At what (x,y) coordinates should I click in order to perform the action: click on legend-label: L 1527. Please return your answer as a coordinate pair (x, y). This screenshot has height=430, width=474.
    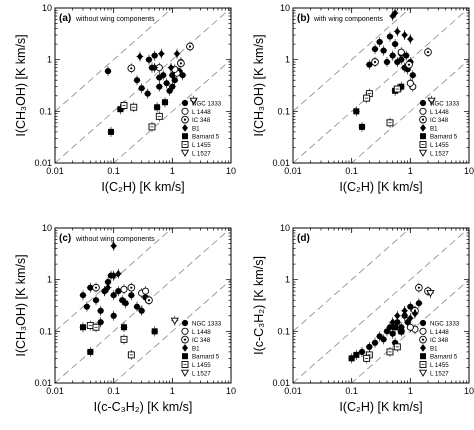
    Looking at the image, I should click on (439, 153).